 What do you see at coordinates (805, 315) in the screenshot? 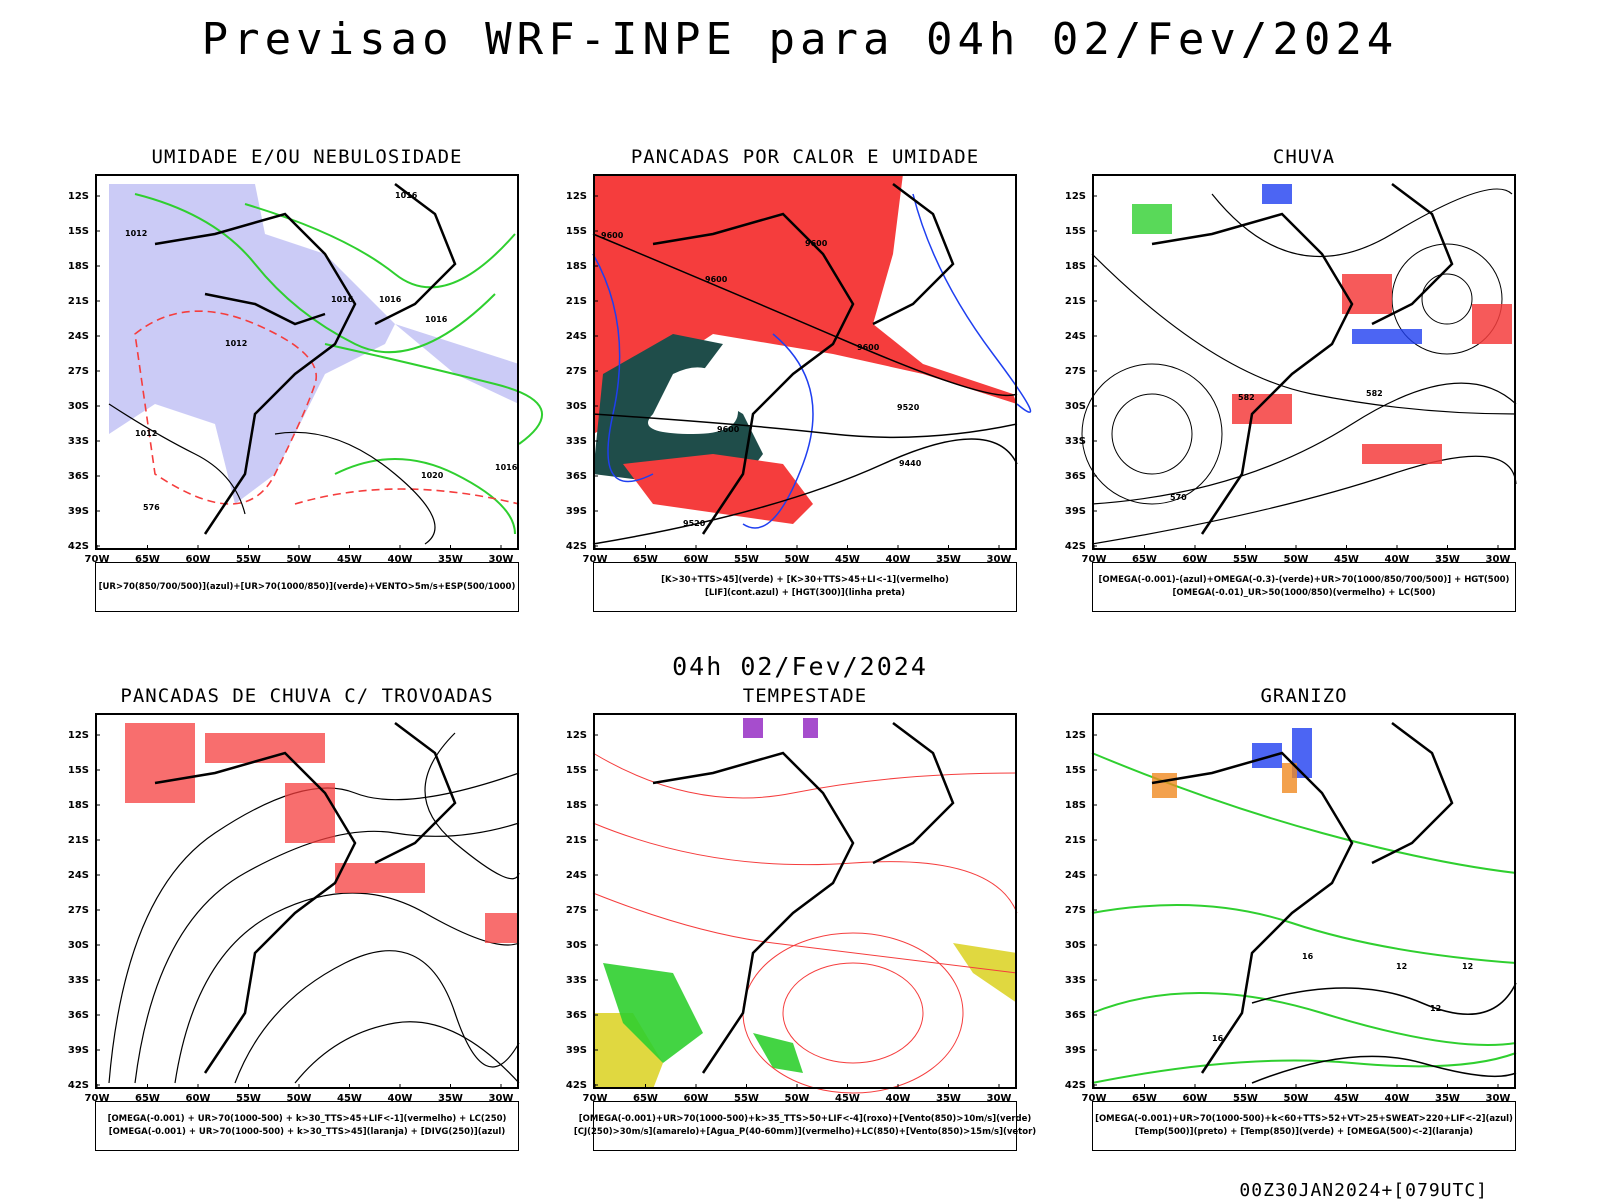
I see `hgt-contour` at bounding box center [805, 315].